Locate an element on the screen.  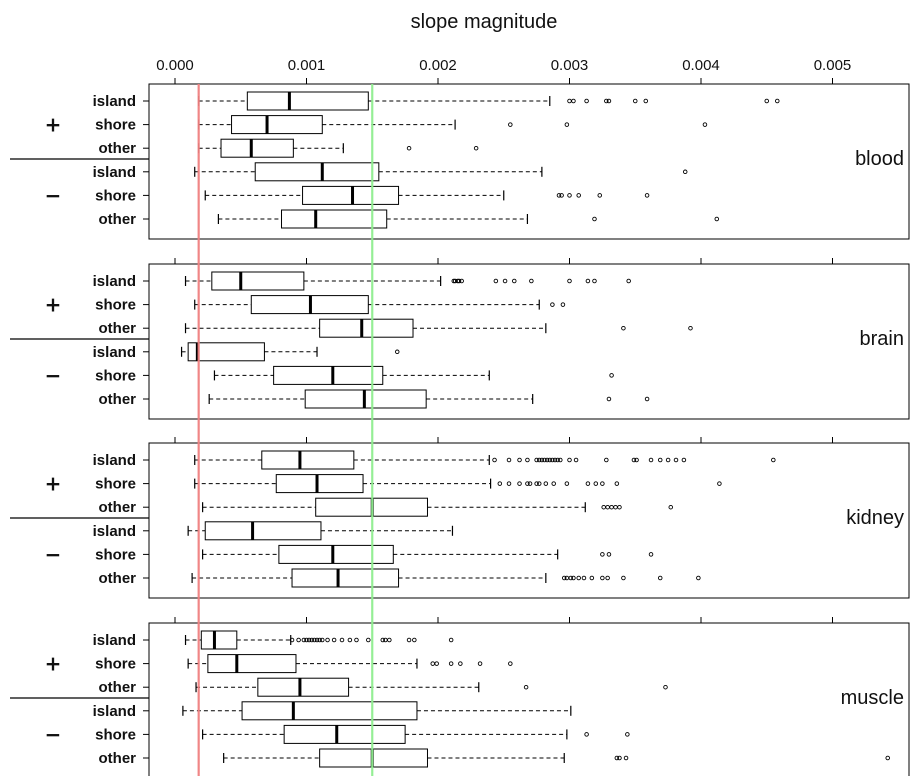
x-tick-label: 0.002 is located at coordinates (438, 65).